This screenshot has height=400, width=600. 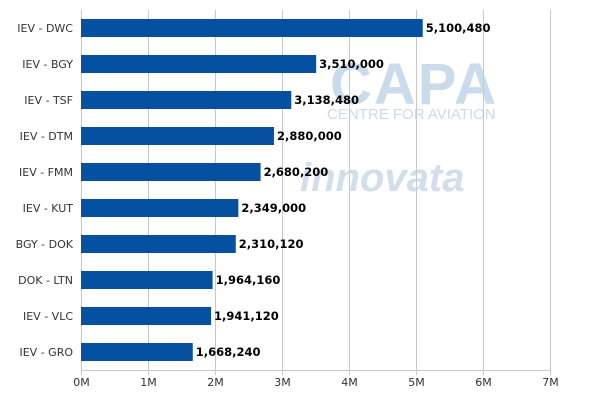 I want to click on capa-tagline: CENTRE FOR AVIATION, so click(x=411, y=114).